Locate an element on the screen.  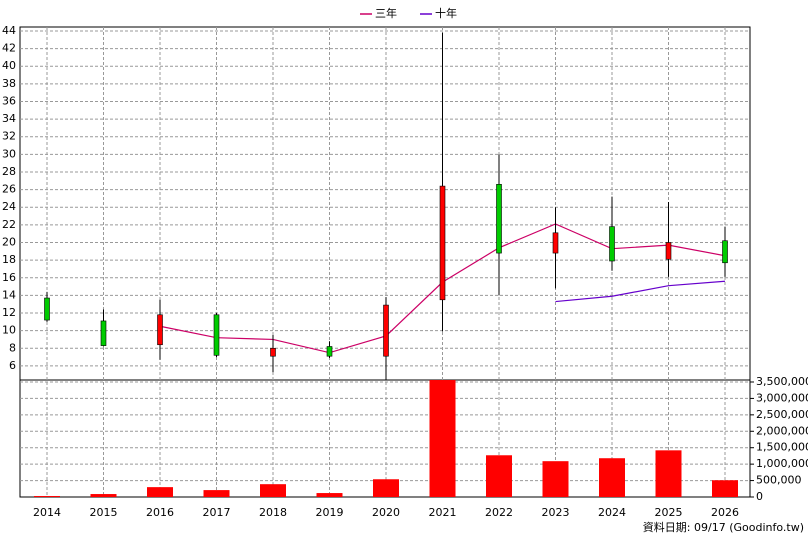
y-tick-label: 18 is located at coordinates (9, 259).